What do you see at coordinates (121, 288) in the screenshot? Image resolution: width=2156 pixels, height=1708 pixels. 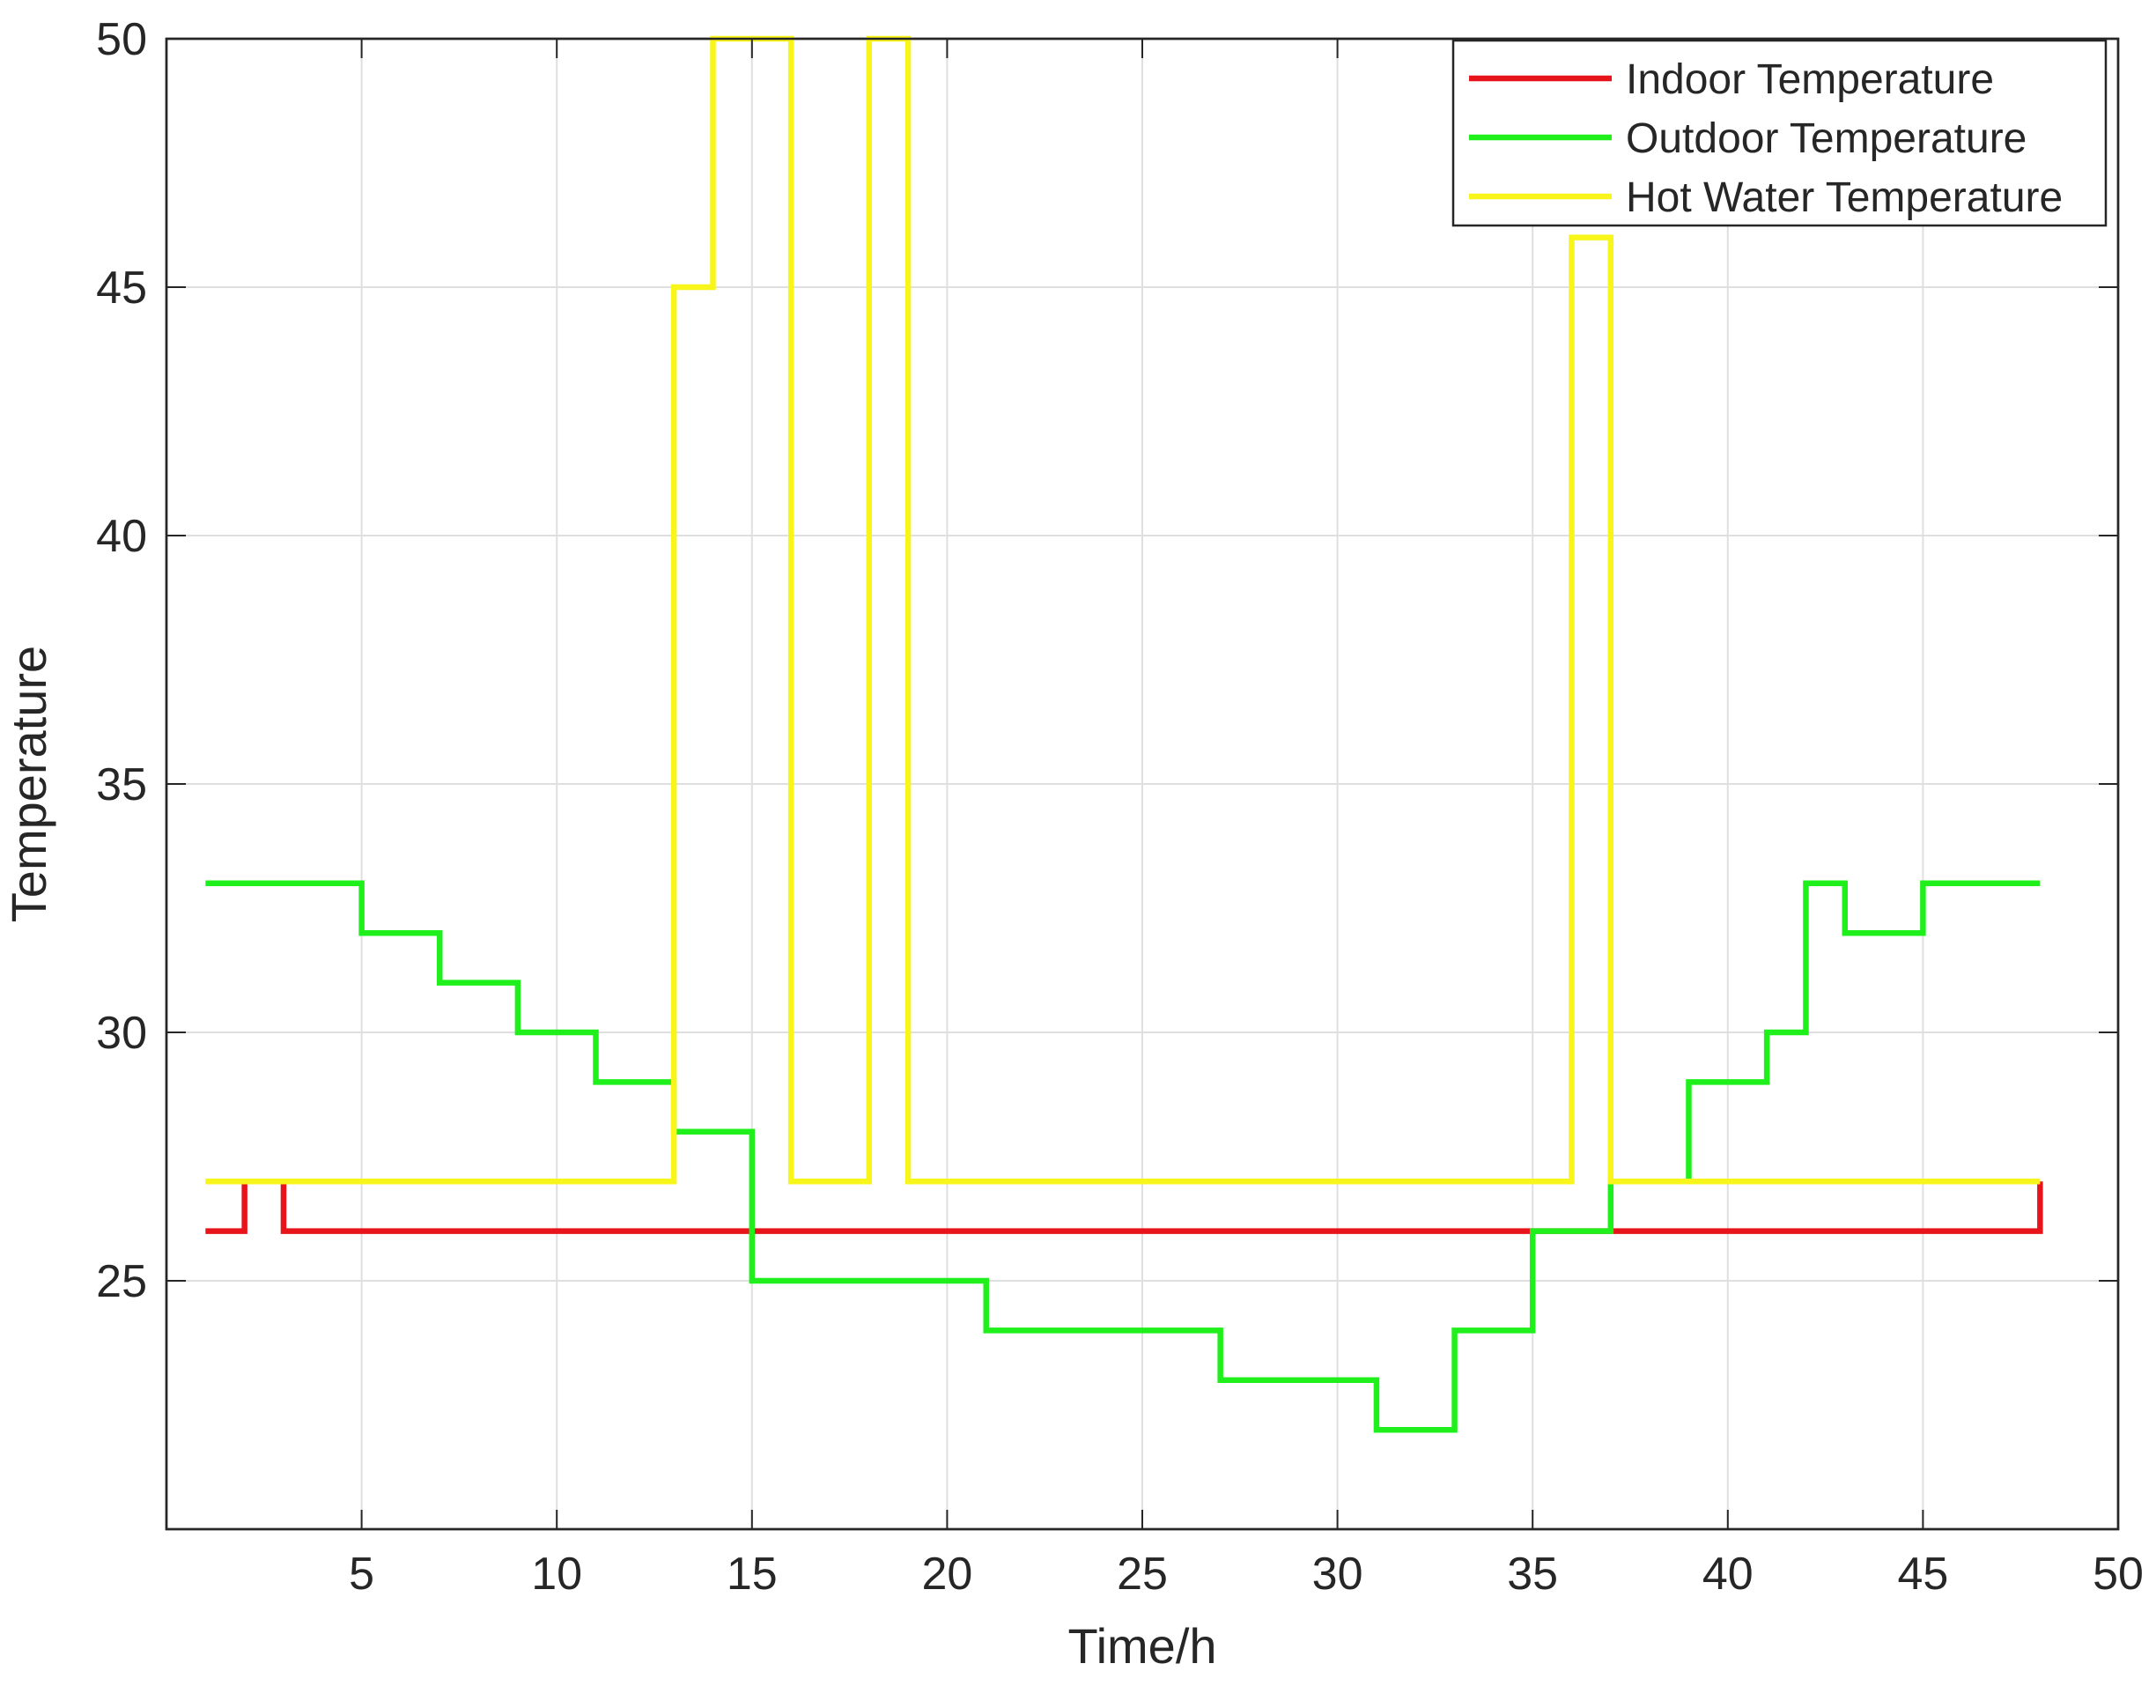 I see `y-tick-label: 45` at bounding box center [121, 288].